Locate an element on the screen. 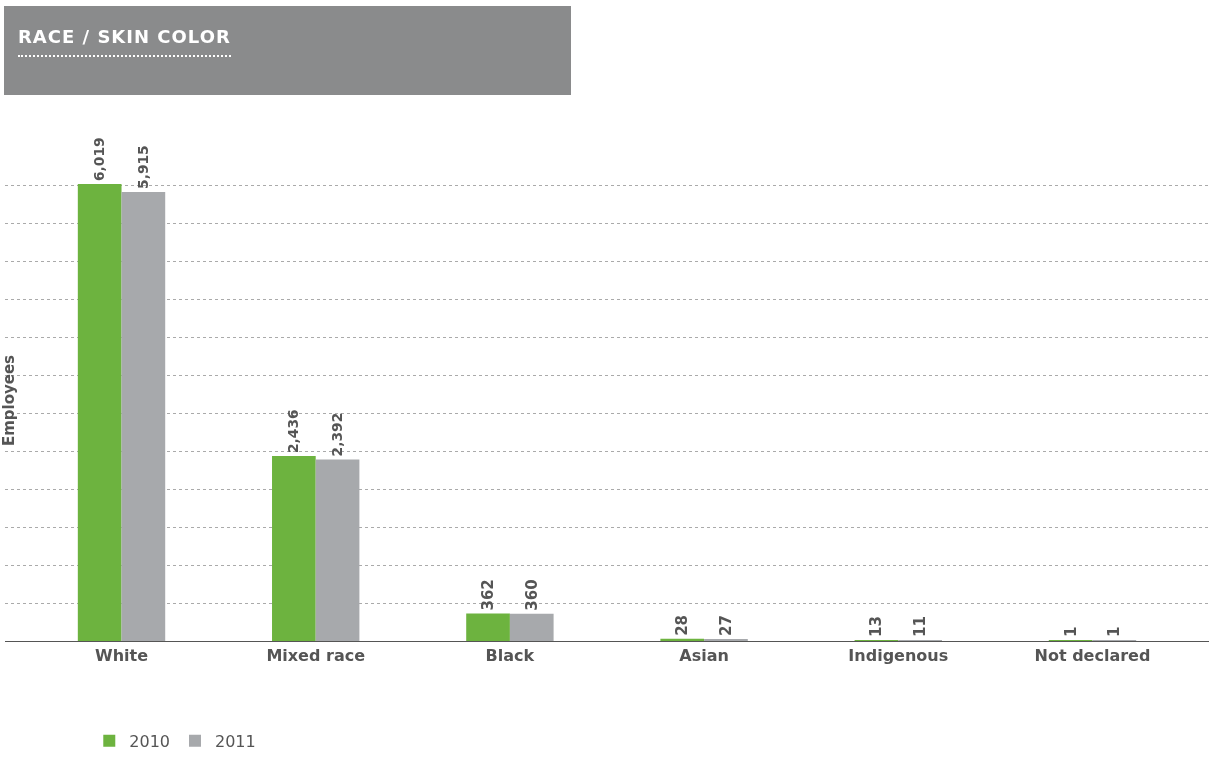 The height and width of the screenshot is (762, 1214). data-label: 5,915 is located at coordinates (142, 167).